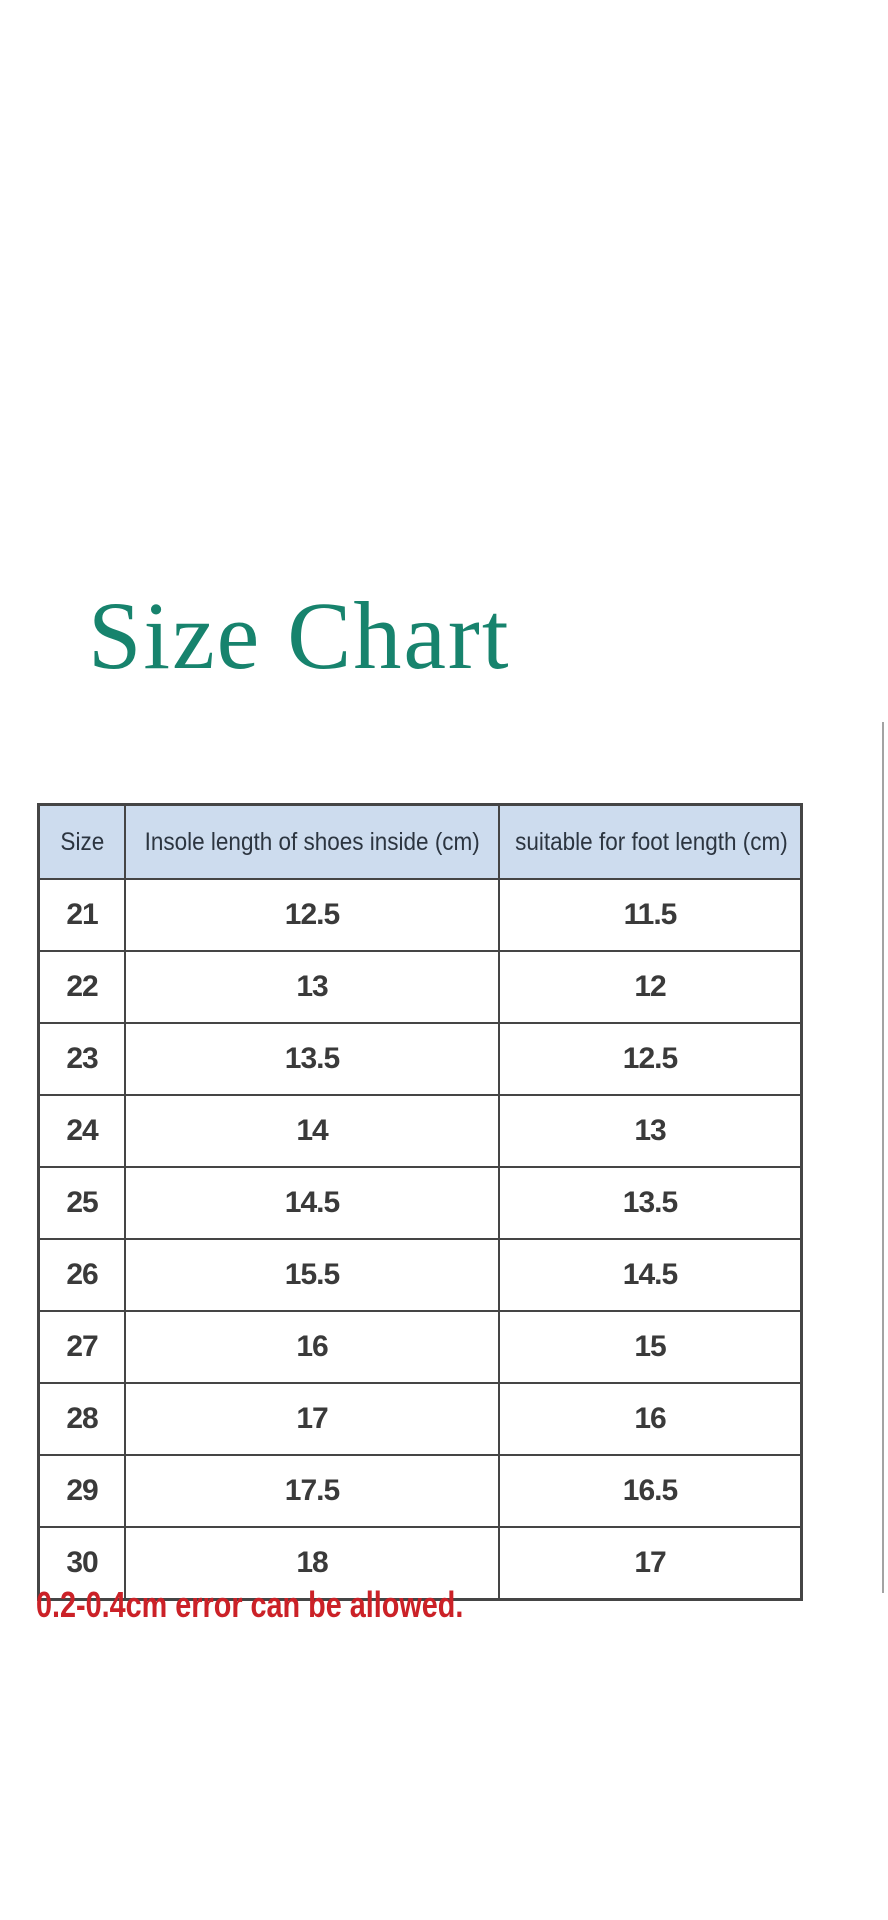 This screenshot has height=1920, width=888. What do you see at coordinates (650, 1347) in the screenshot?
I see `foot-length-cell: 15` at bounding box center [650, 1347].